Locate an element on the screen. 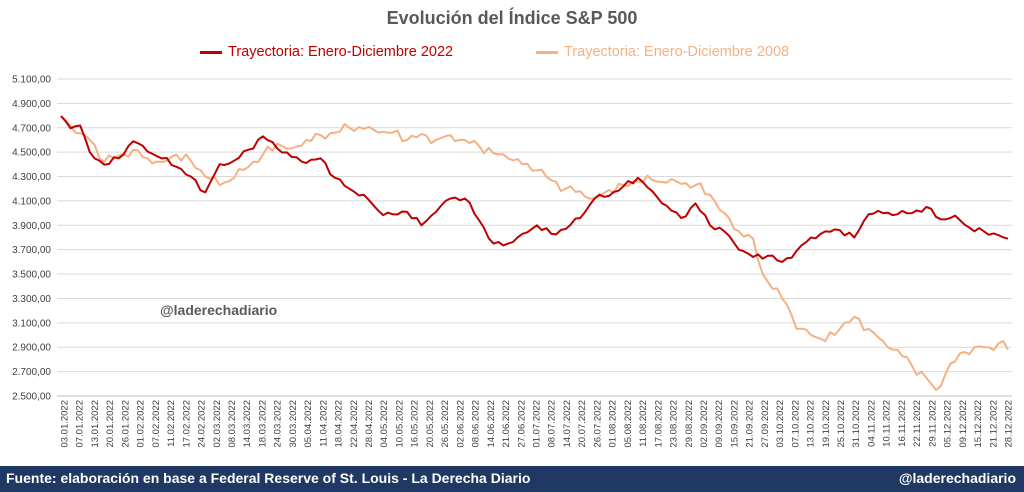 The height and width of the screenshot is (492, 1024). x-tick-label: 24.03.2022 is located at coordinates (278, 424).